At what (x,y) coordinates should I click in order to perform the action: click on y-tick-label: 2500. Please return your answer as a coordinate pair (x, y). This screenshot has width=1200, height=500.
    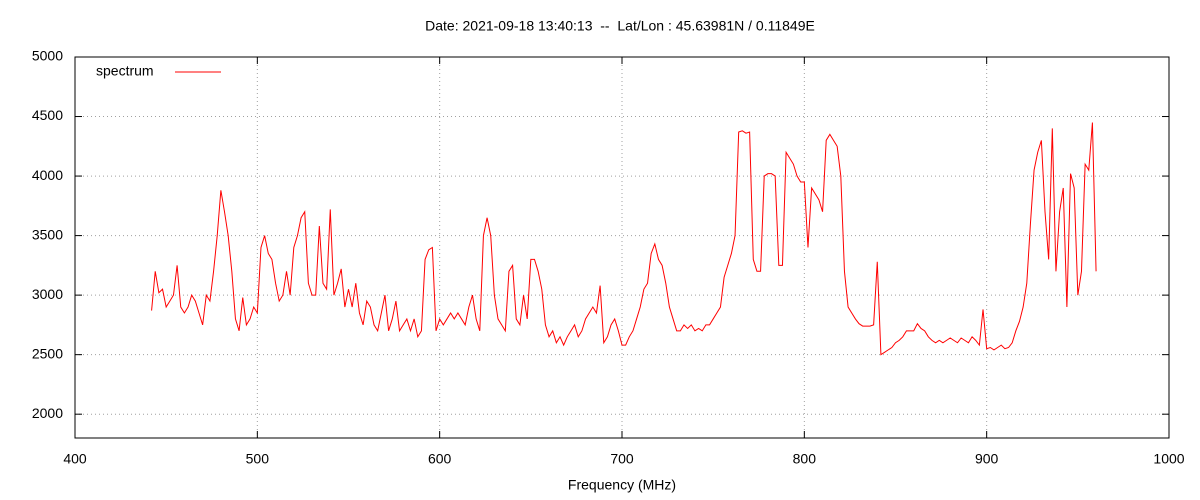
    Looking at the image, I should click on (47, 353).